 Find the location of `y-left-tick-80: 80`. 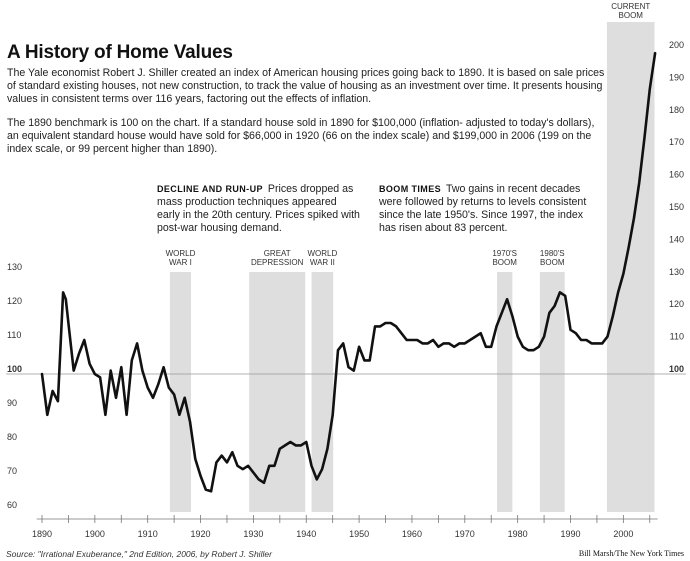

y-left-tick-80: 80 is located at coordinates (12, 437).